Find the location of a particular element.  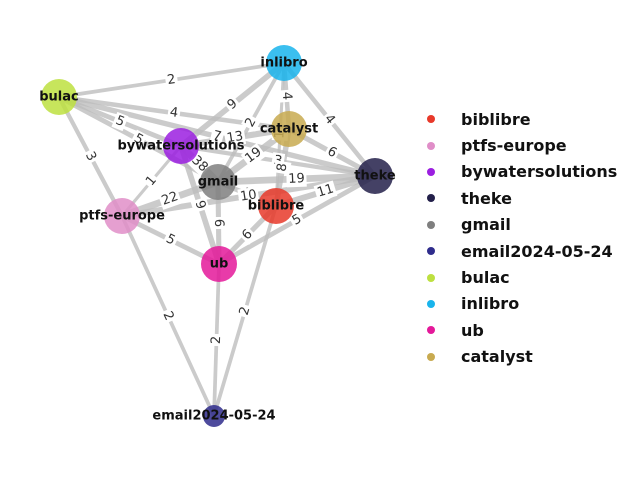

legend-item-catalyst: catalyst is located at coordinates (527, 357).